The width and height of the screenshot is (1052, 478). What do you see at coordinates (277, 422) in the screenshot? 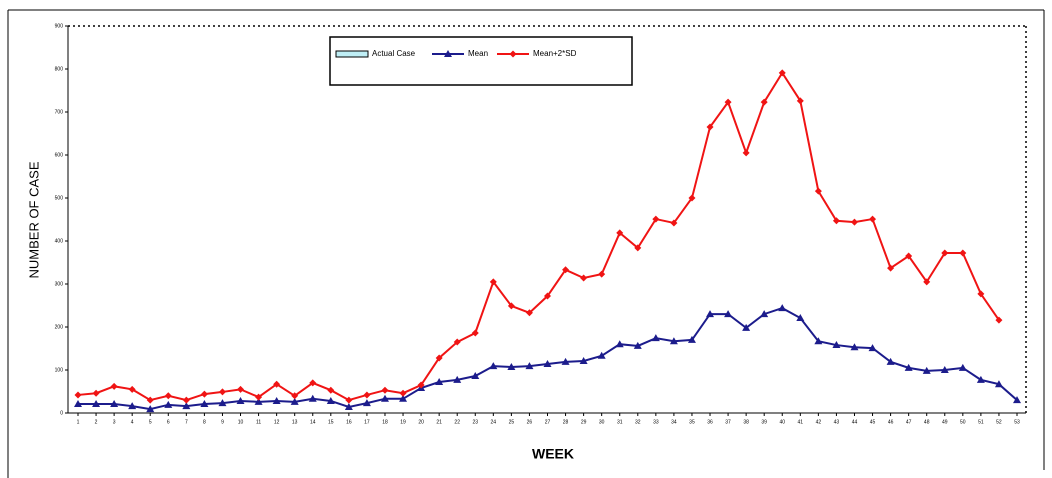
I see `x-tick-label: 12` at bounding box center [277, 422].